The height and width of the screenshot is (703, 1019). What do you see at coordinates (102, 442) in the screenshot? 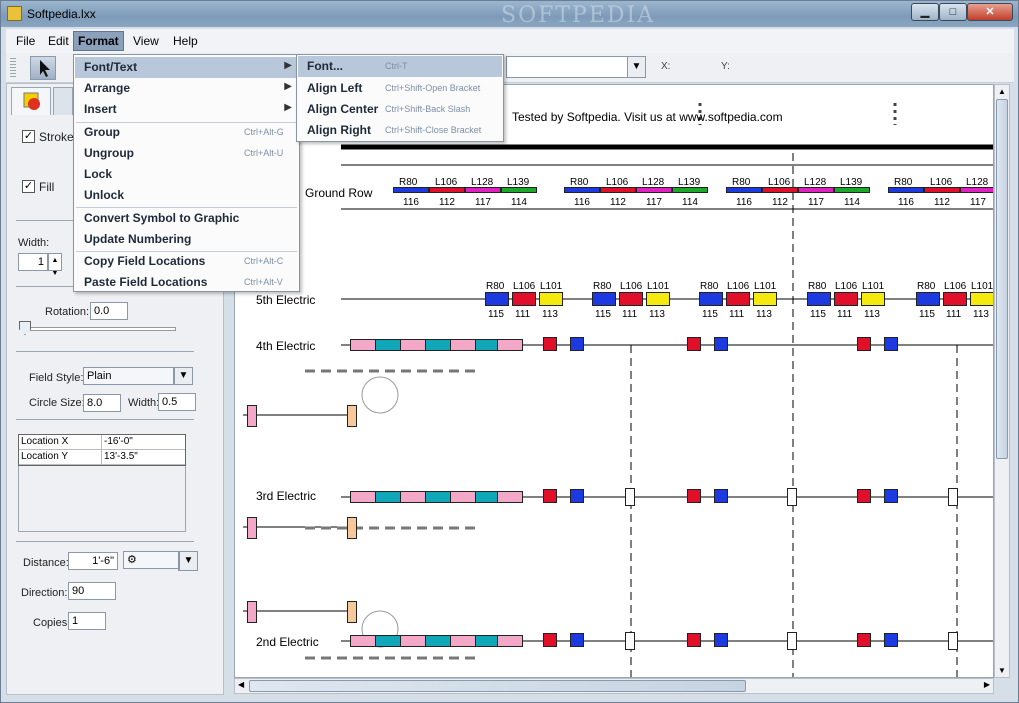
I see `table-row: Location X -16'-0"` at bounding box center [102, 442].